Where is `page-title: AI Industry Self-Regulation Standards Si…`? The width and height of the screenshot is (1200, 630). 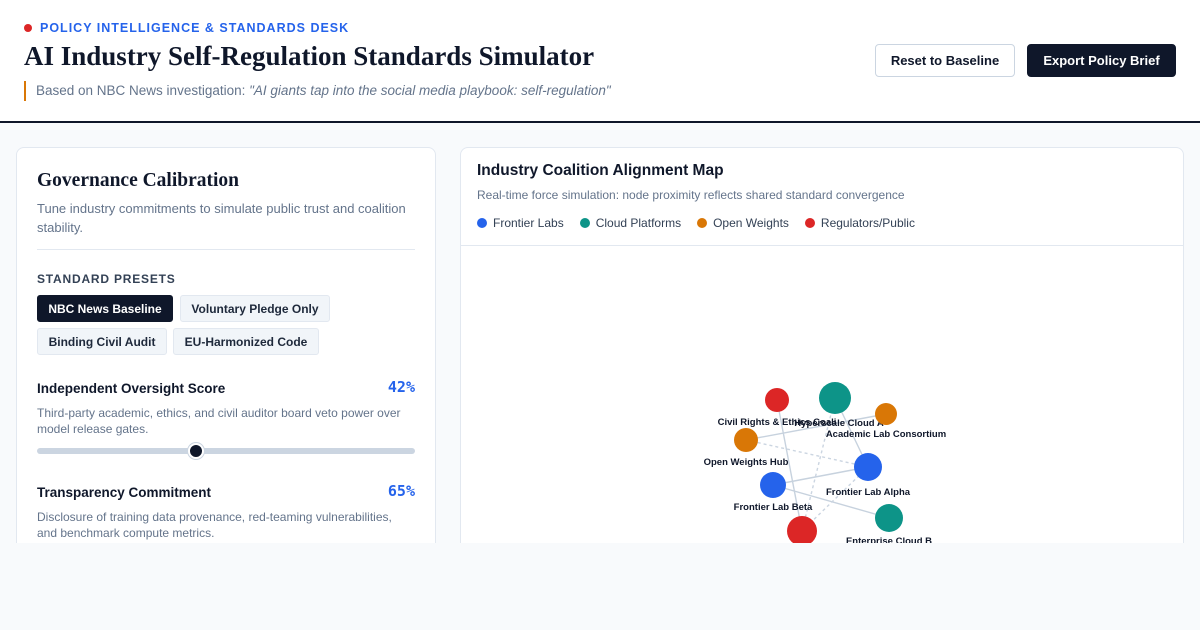 page-title: AI Industry Self-Regulation Standards Si… is located at coordinates (309, 56).